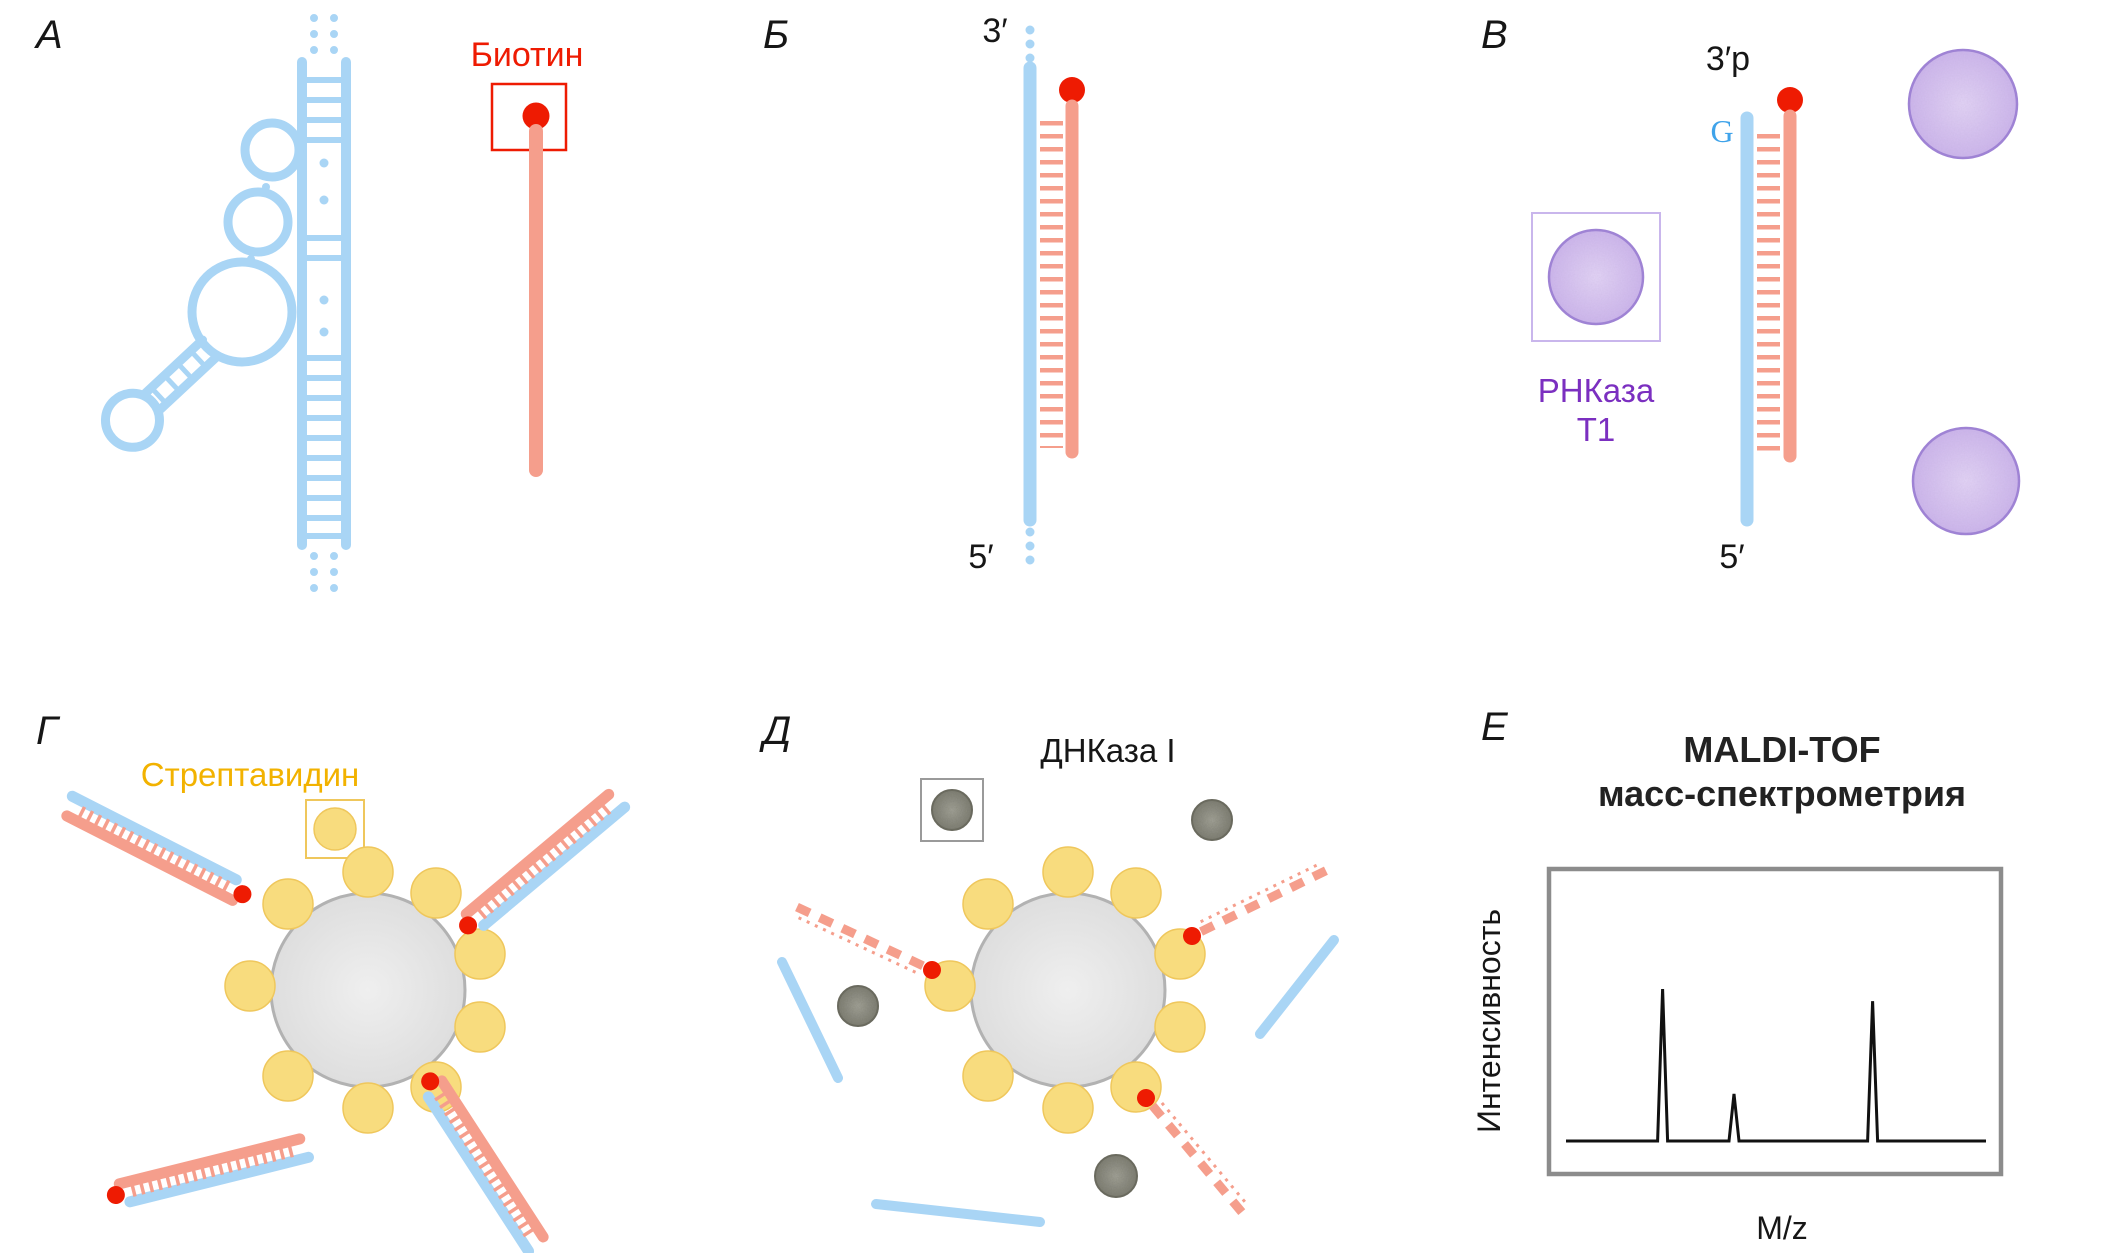 The height and width of the screenshot is (1253, 2111). I want to click on streptavidin-legend, so click(335, 829).